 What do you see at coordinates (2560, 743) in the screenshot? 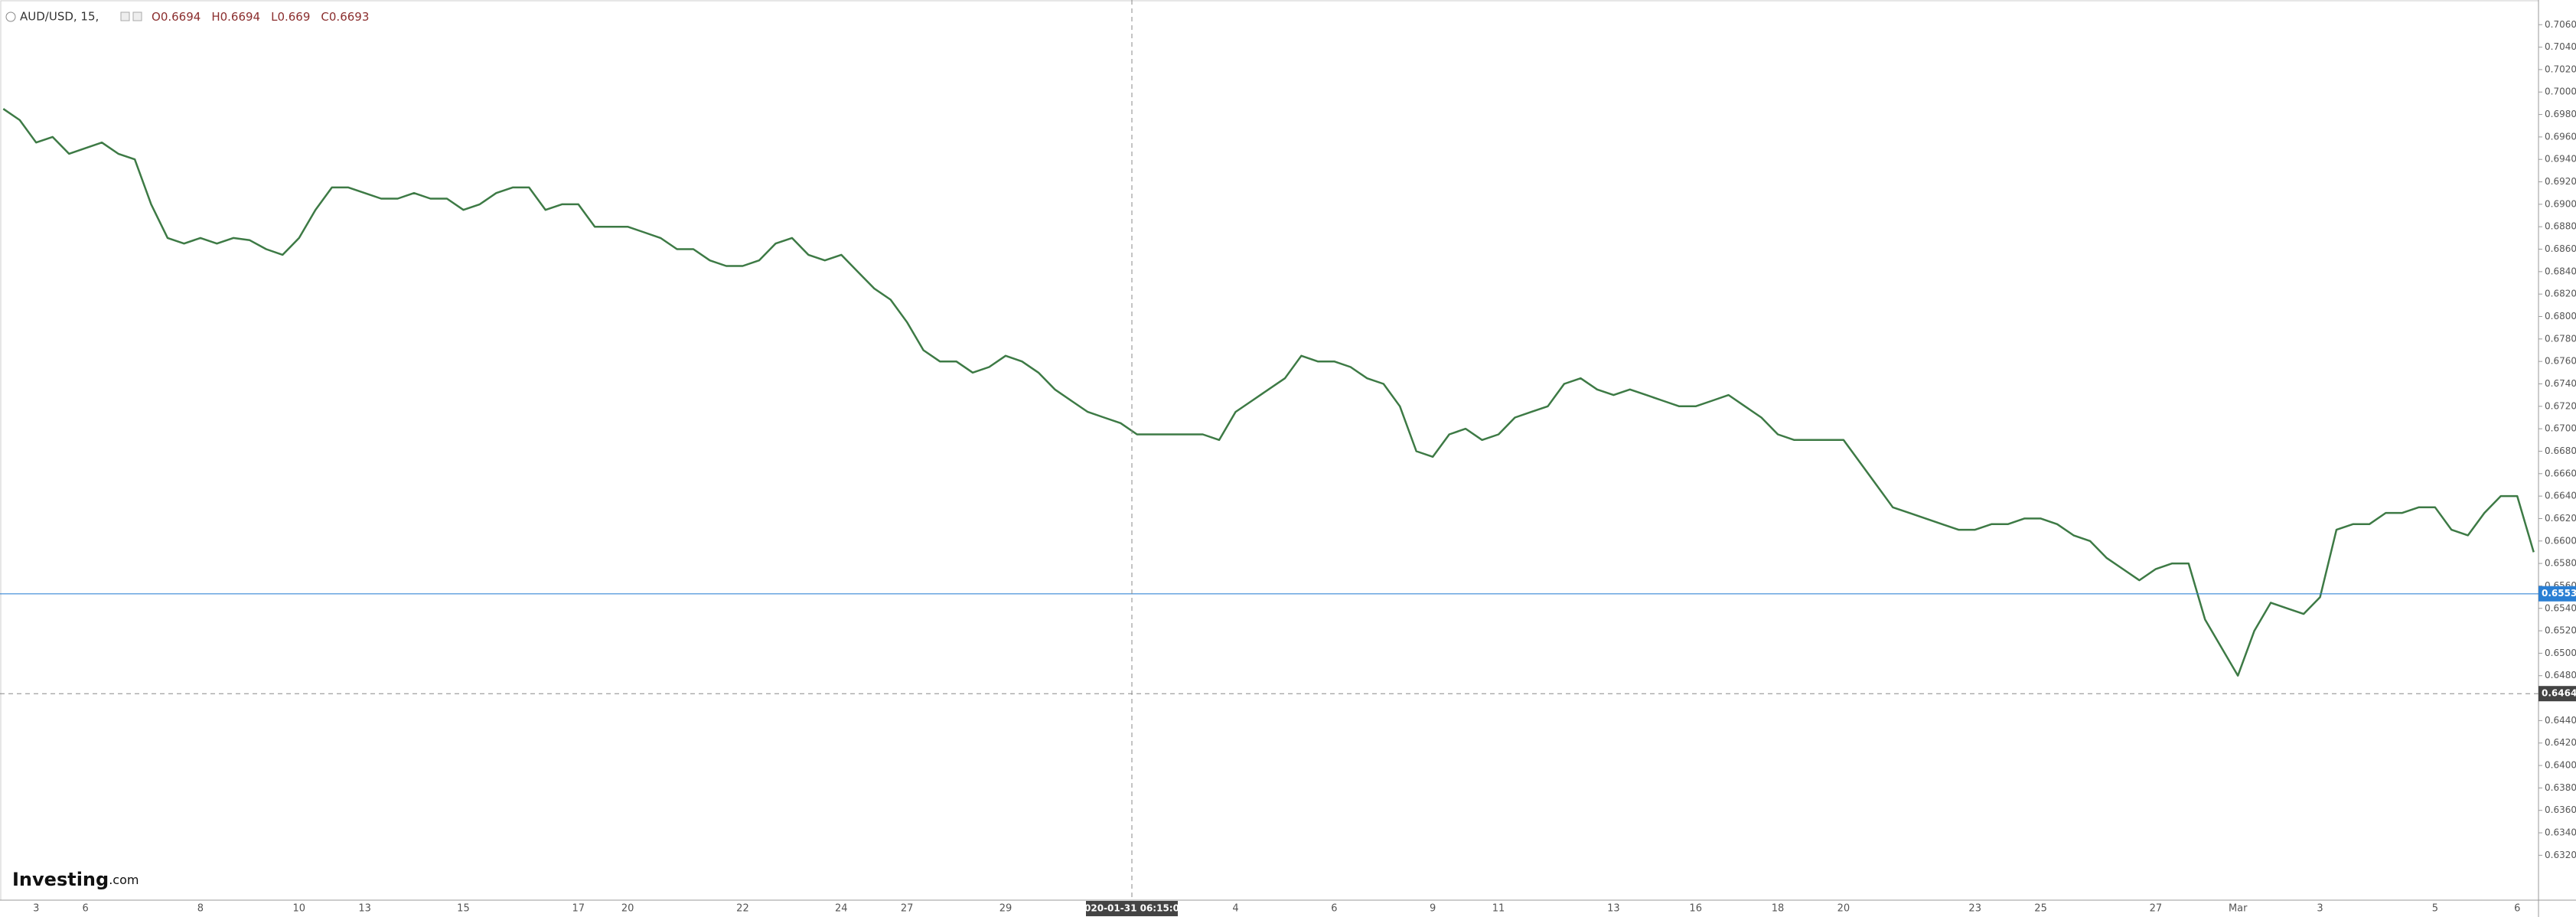
I see `y-tick-label: 0.6420` at bounding box center [2560, 743].